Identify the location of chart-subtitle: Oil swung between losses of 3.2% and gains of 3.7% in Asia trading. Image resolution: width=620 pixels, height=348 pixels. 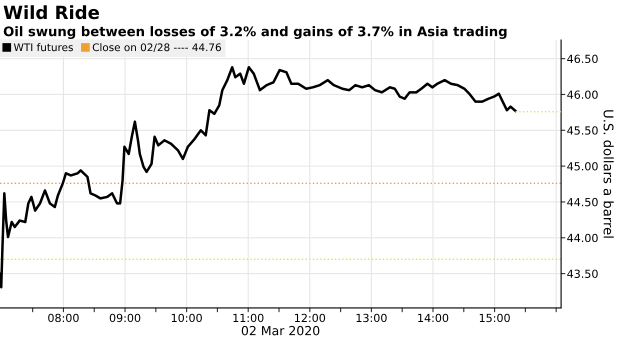
(255, 32).